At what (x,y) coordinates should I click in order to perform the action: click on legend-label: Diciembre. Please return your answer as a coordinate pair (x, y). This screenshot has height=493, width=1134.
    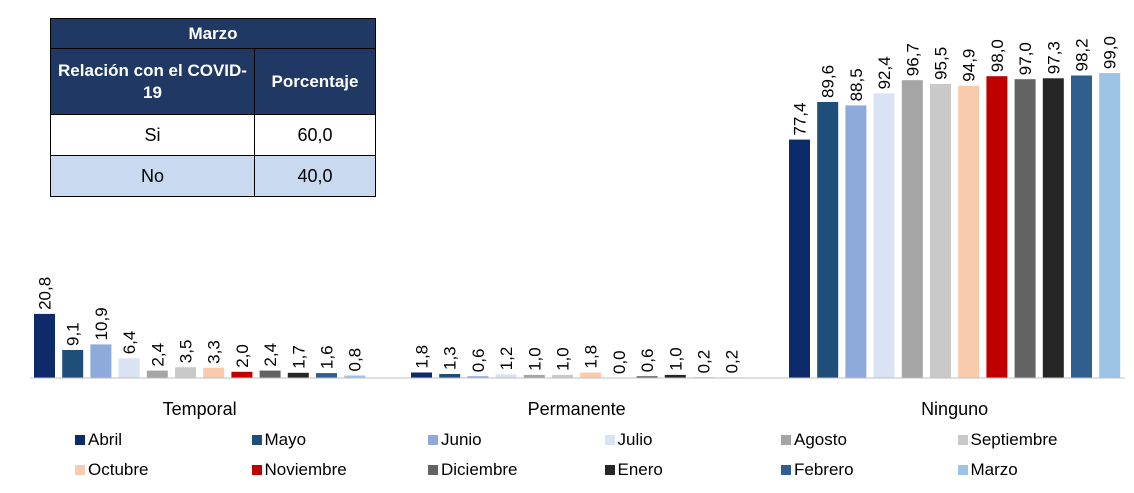
    Looking at the image, I should click on (479, 469).